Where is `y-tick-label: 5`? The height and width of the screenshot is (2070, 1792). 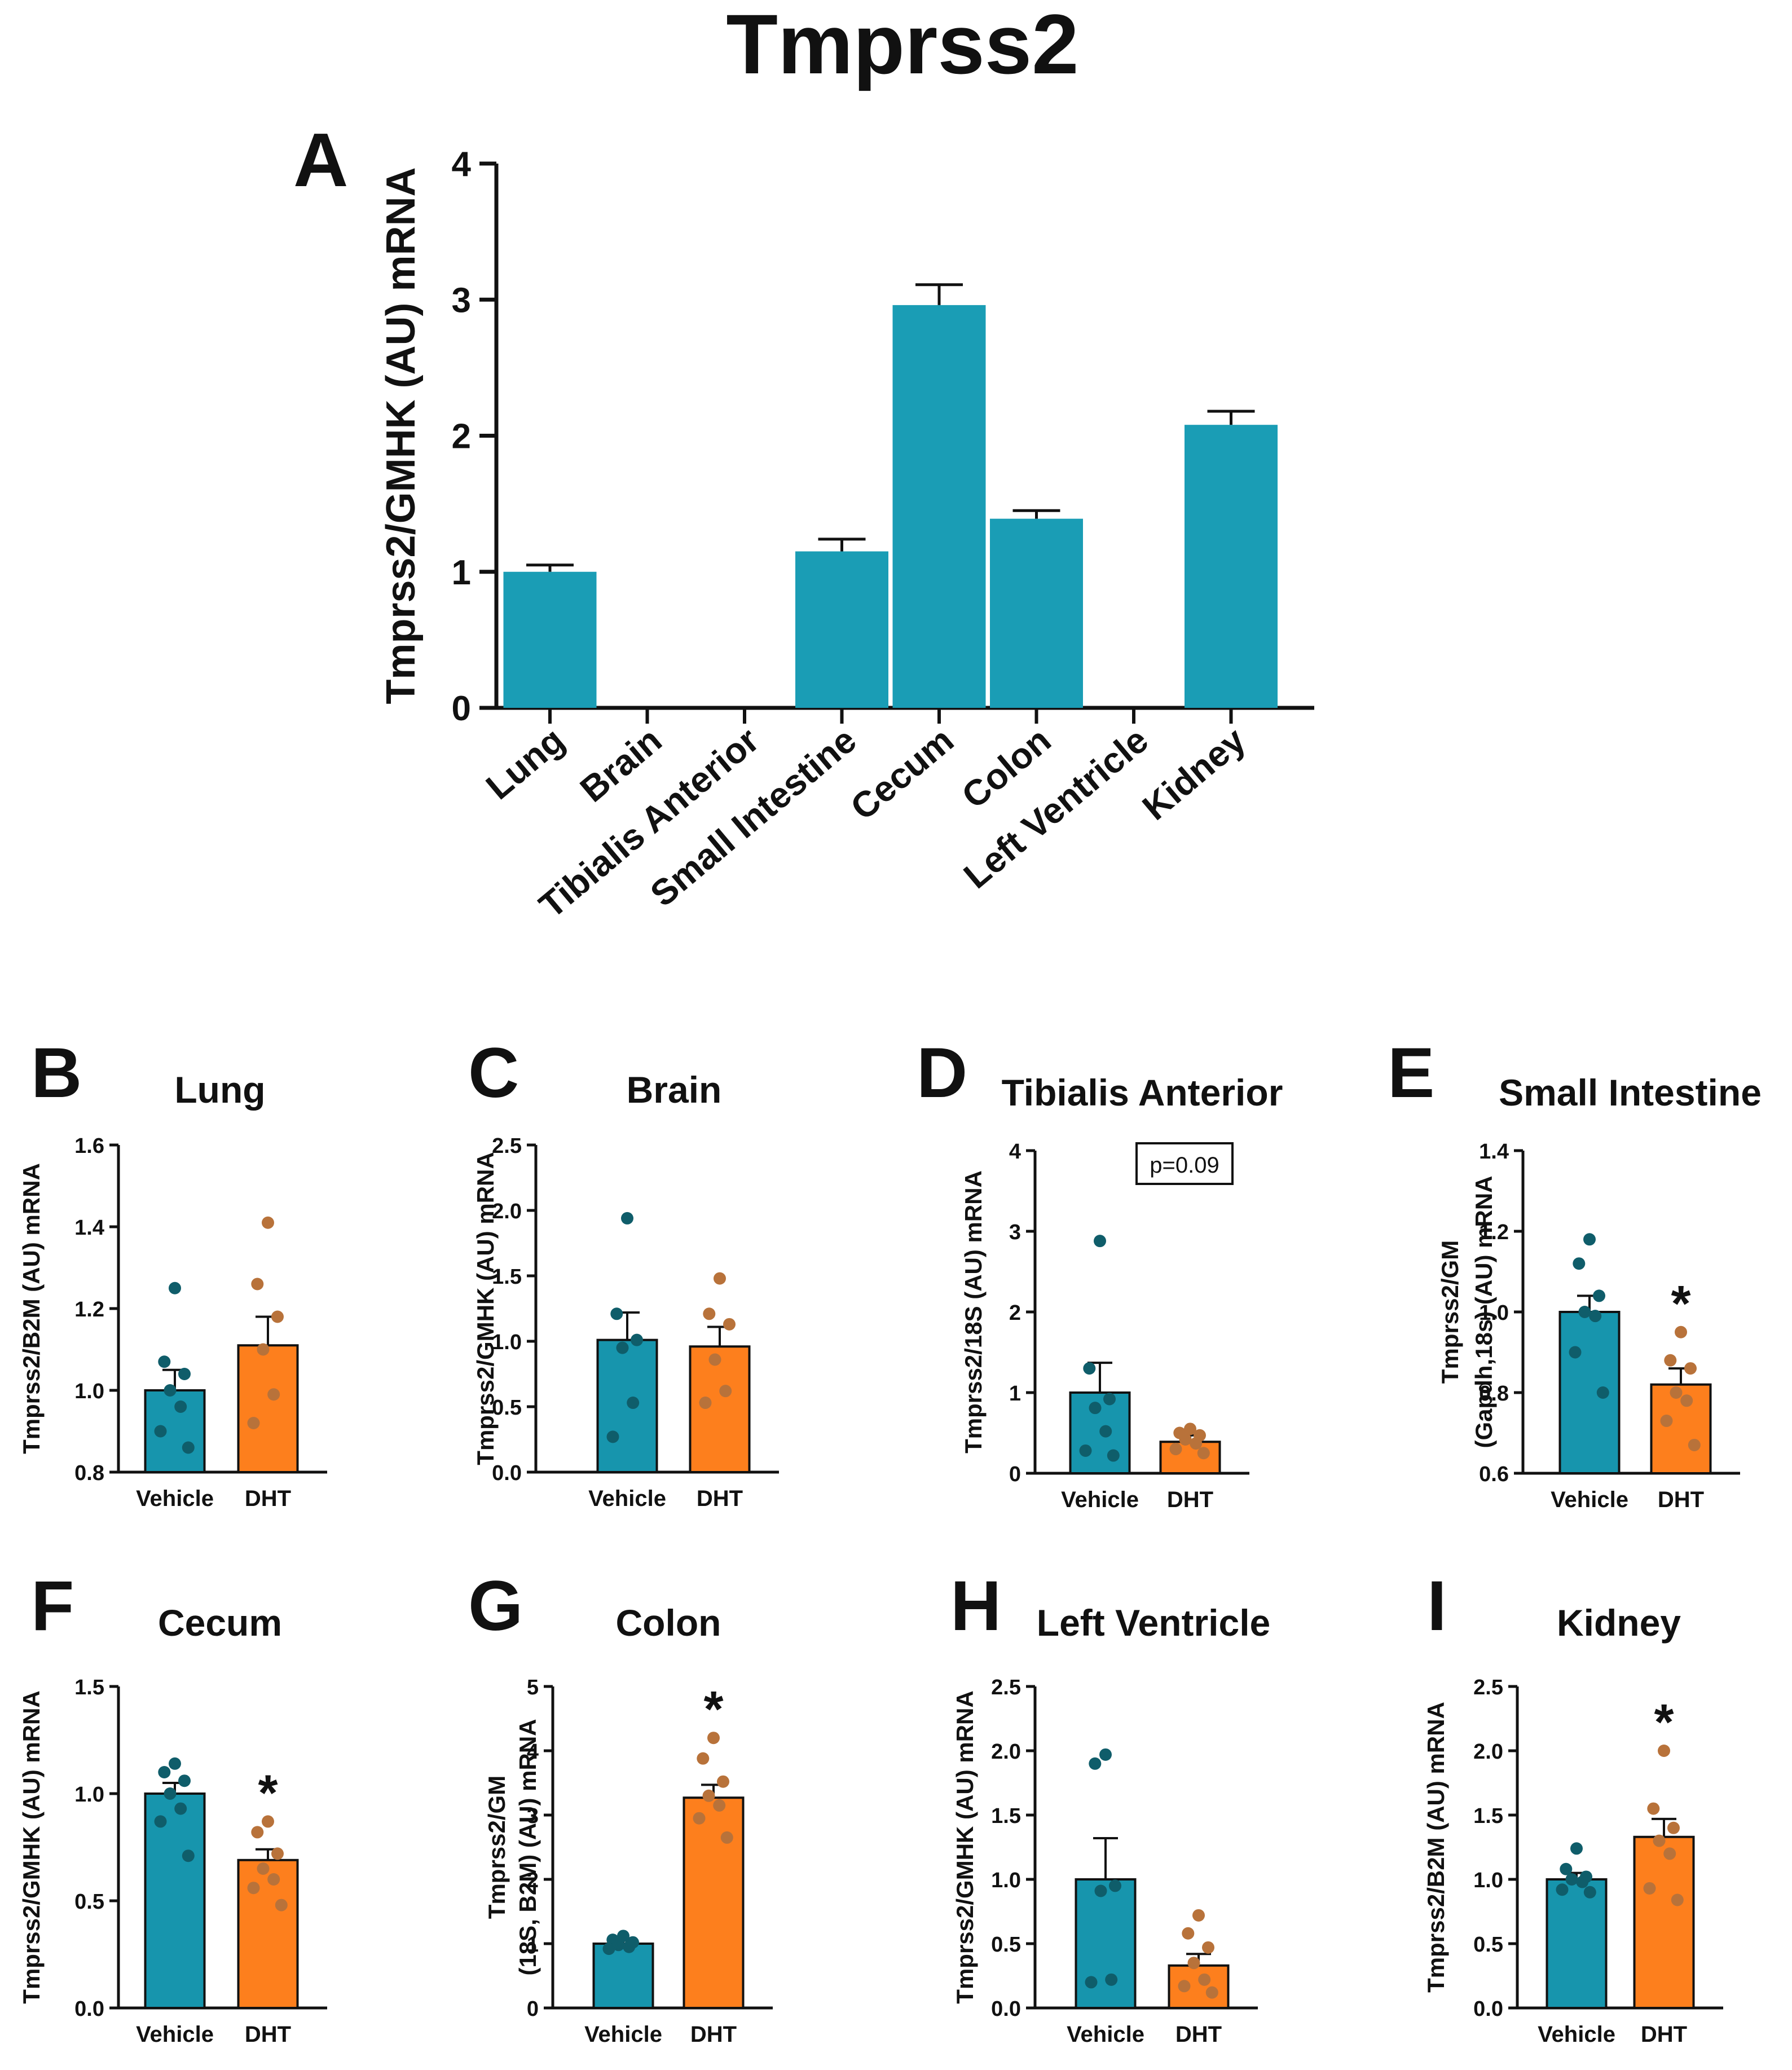
y-tick-label: 5 is located at coordinates (533, 1687).